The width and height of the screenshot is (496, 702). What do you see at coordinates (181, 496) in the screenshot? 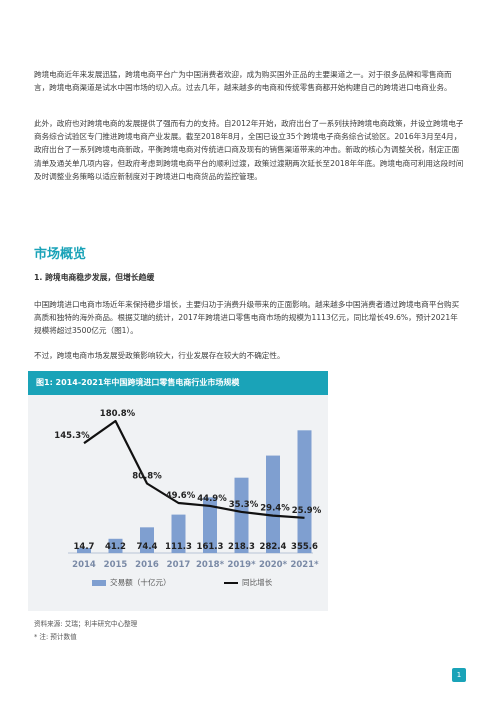
I see `growth-label-2017: 49.6%` at bounding box center [181, 496].